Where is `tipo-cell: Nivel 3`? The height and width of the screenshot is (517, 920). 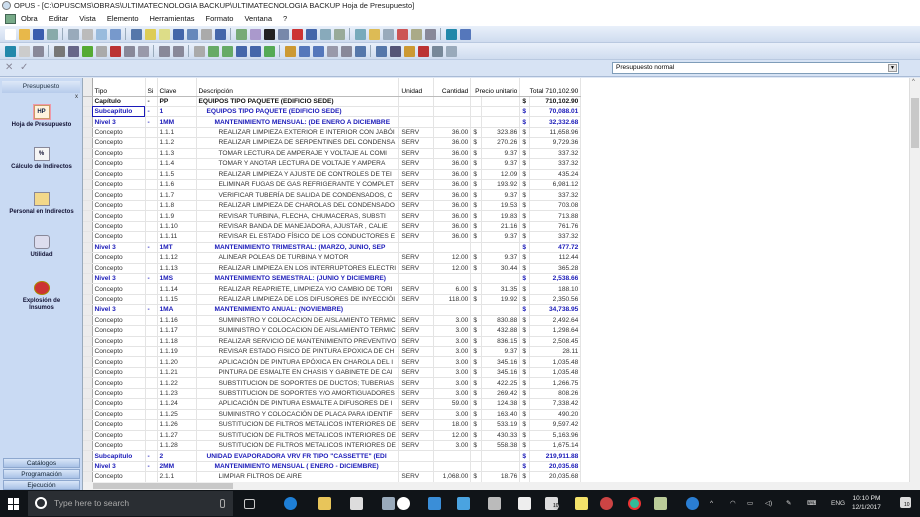
tipo-cell: Nivel 3 is located at coordinates (119, 122).